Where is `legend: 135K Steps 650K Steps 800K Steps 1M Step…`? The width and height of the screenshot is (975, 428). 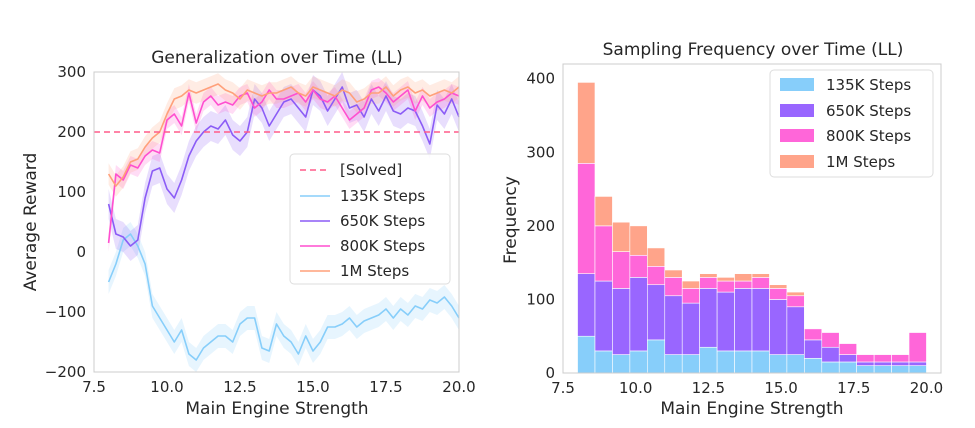 legend: 135K Steps 650K Steps 800K Steps 1M Step… is located at coordinates (851, 123).